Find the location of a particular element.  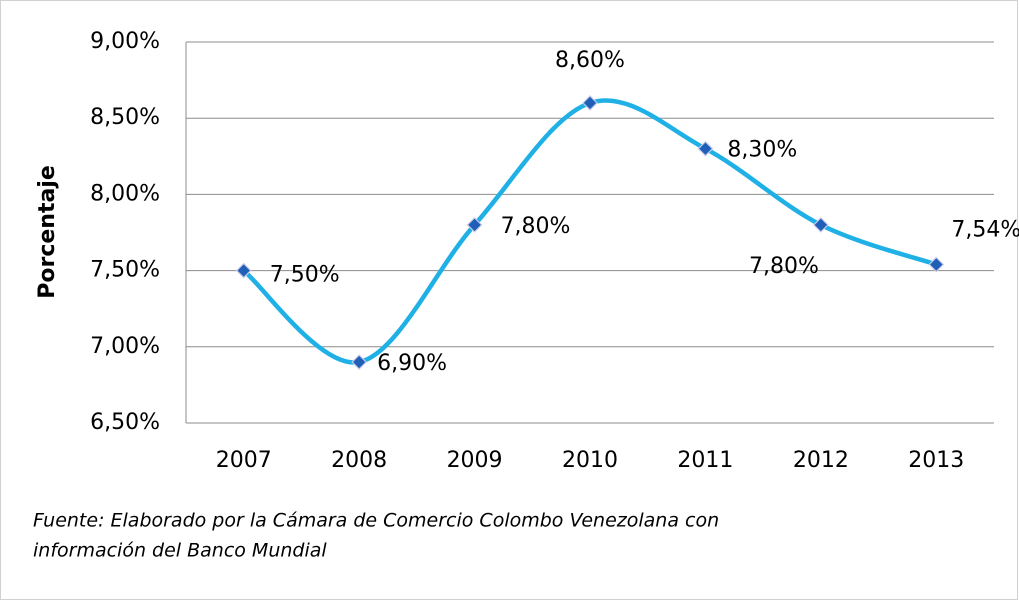

data-label: 6,90% is located at coordinates (412, 363).